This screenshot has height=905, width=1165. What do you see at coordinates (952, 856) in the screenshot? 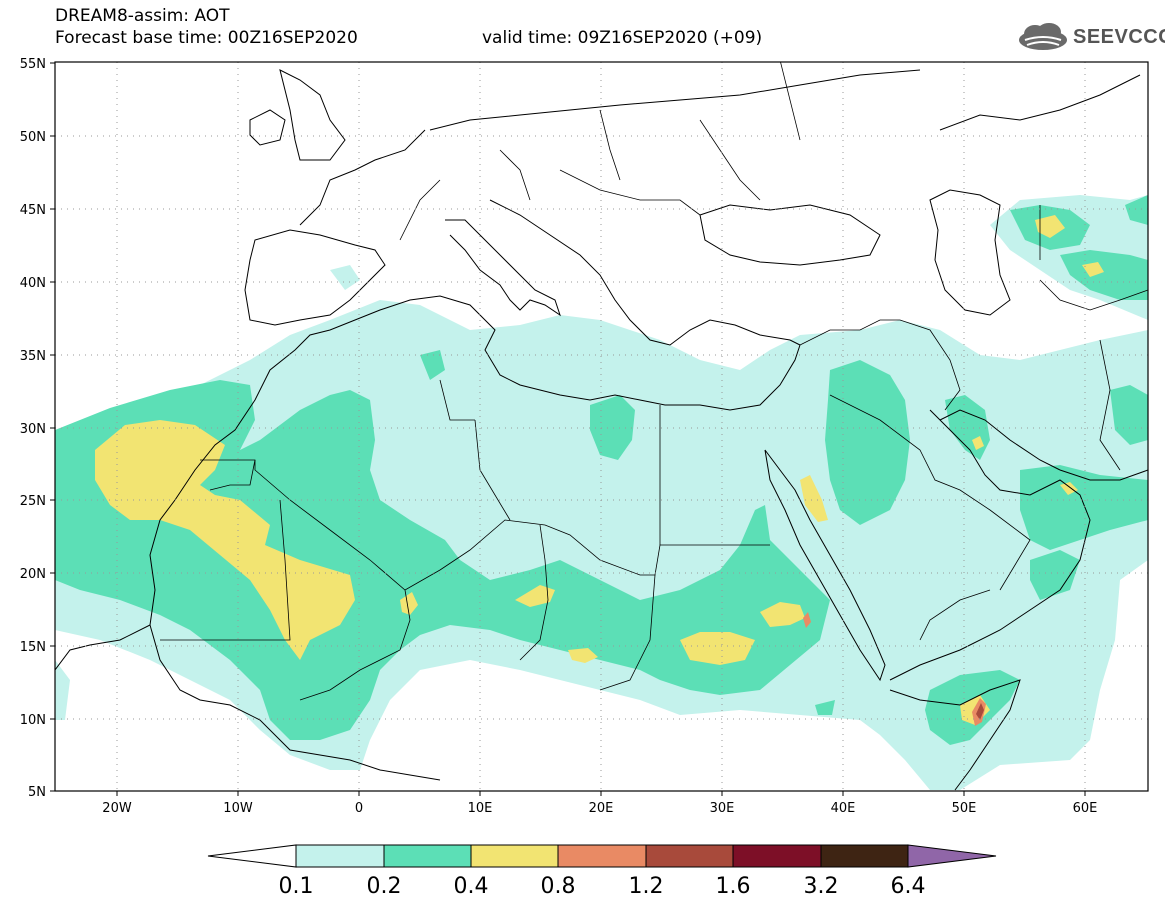
I see `colorbar-over-arrow` at bounding box center [952, 856].